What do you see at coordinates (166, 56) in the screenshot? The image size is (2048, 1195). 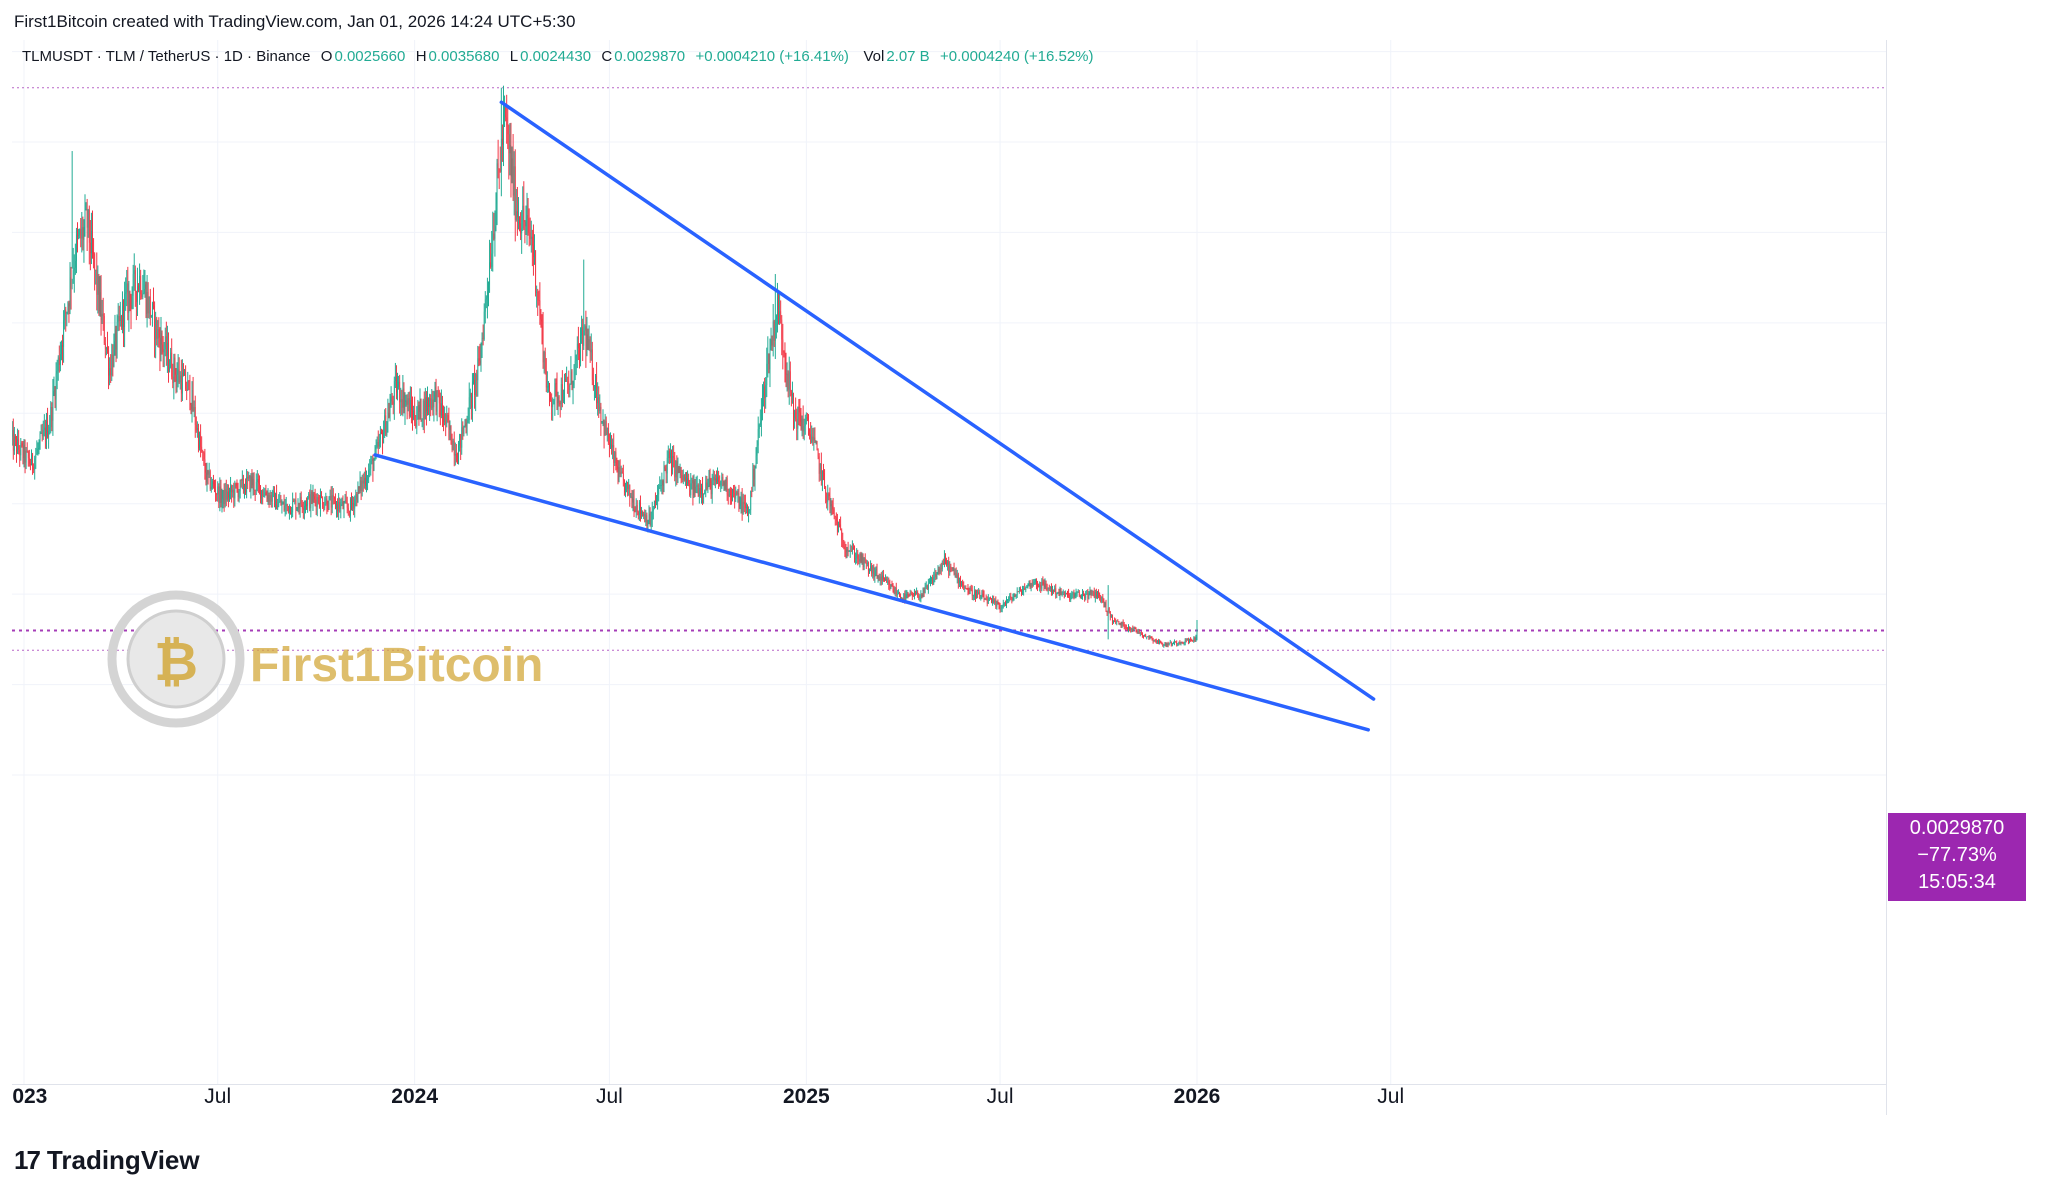 I see `legend-symbol: TLMUSDT · TLM / TetherUS · 1D · Binance` at bounding box center [166, 56].